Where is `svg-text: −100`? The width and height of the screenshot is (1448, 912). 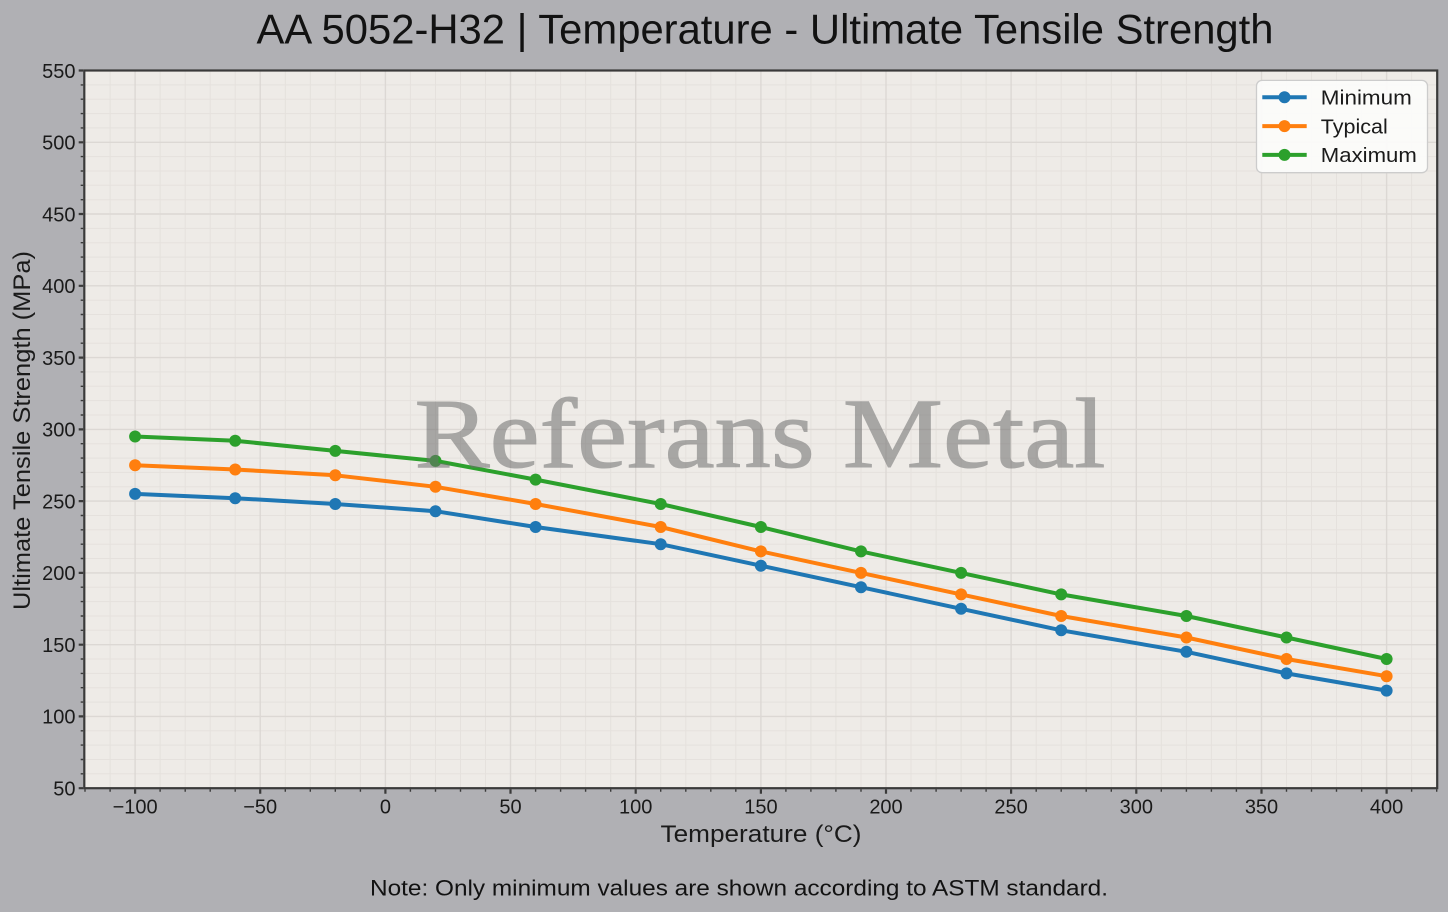
svg-text: −100 is located at coordinates (135, 808).